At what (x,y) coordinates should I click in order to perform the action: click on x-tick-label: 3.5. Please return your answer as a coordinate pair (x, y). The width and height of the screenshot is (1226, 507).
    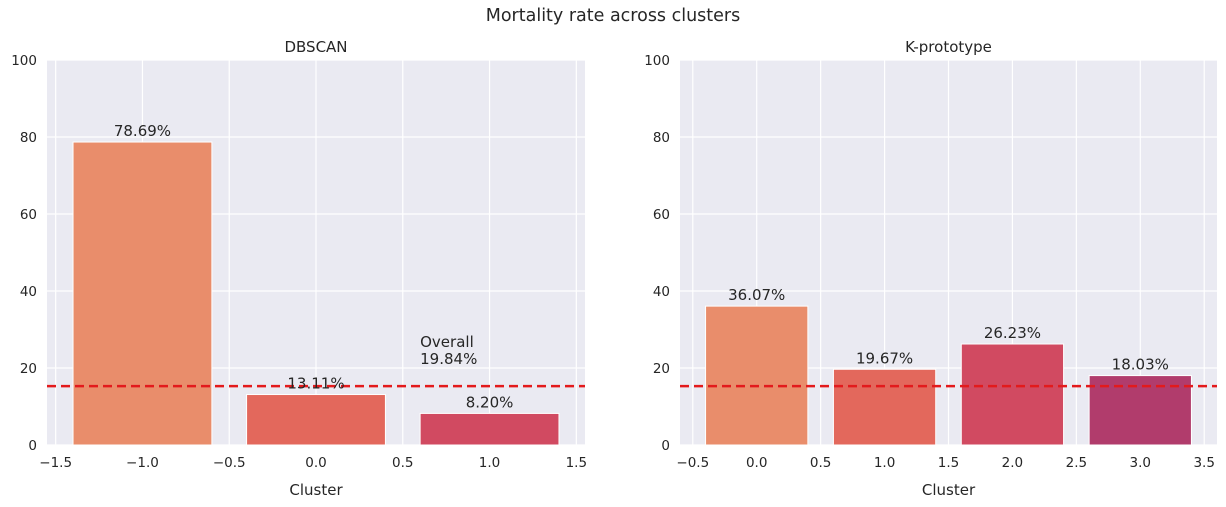
    Looking at the image, I should click on (1203, 463).